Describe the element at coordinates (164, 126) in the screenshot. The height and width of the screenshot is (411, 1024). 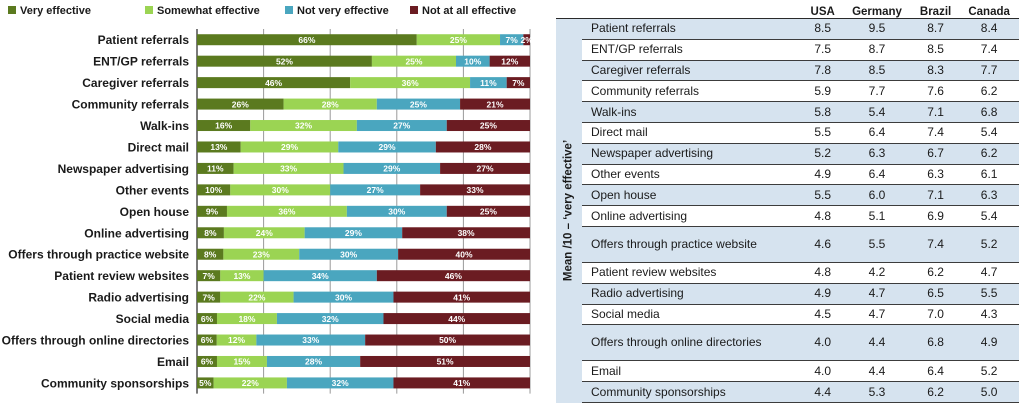
I see `category-label: Walk-ins` at that location.